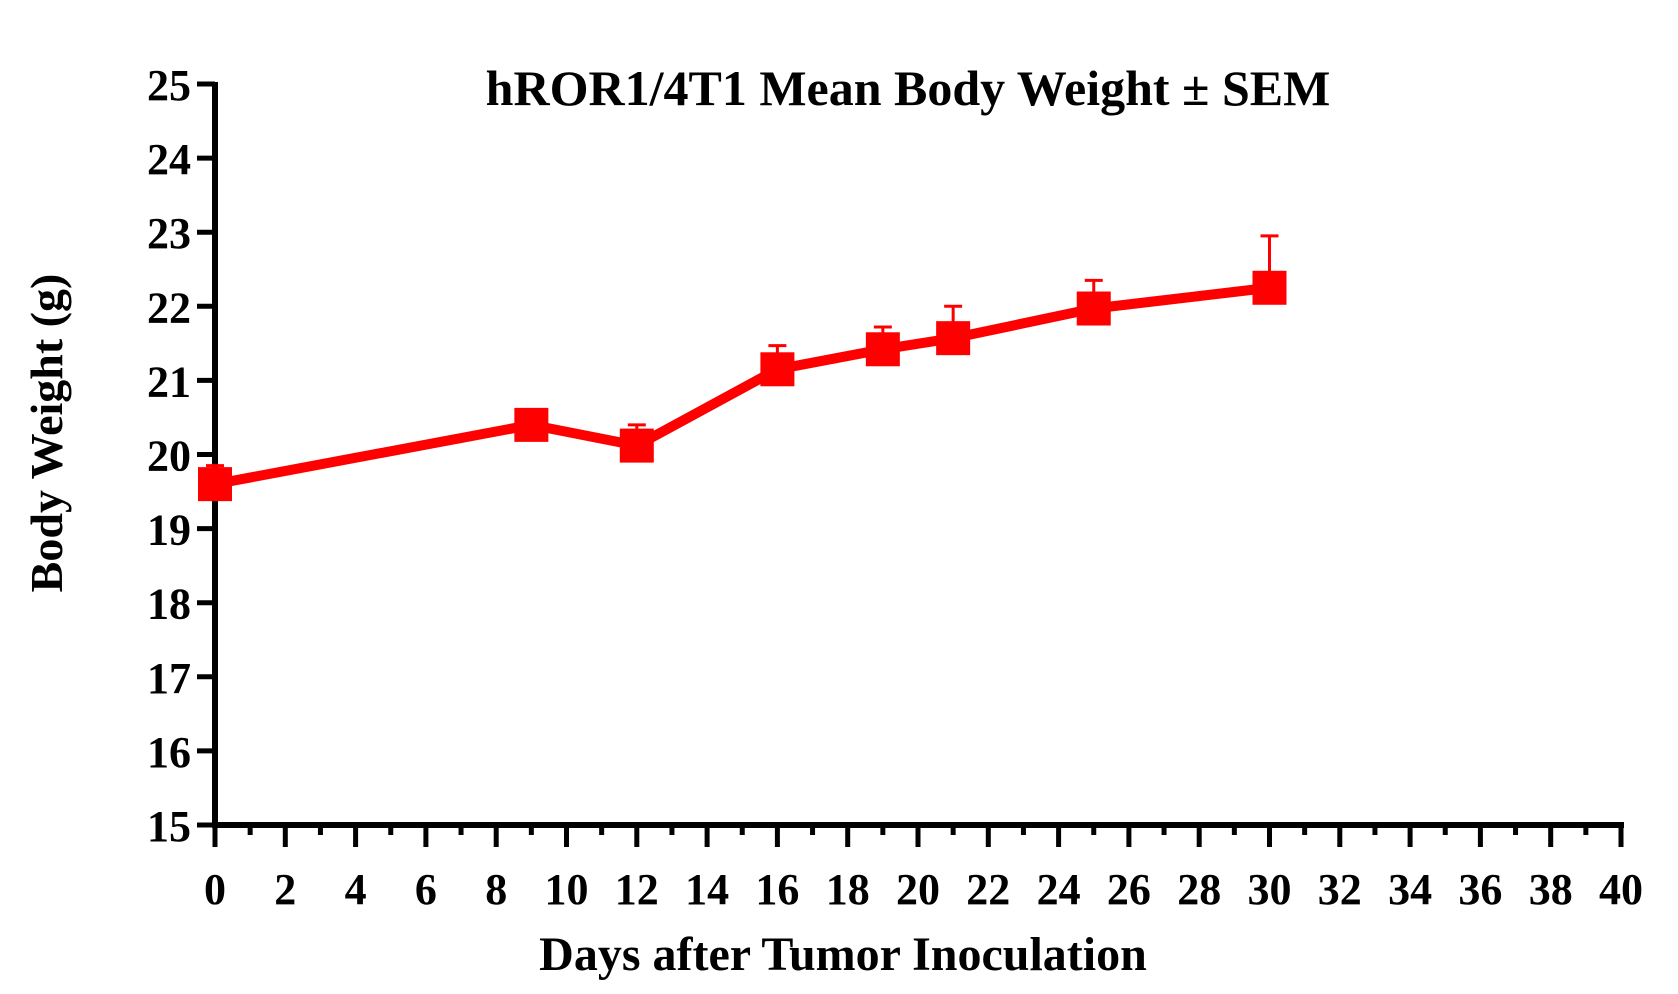 This screenshot has height=994, width=1678. Describe the element at coordinates (1059, 889) in the screenshot. I see `x-tick-label: 24` at that location.